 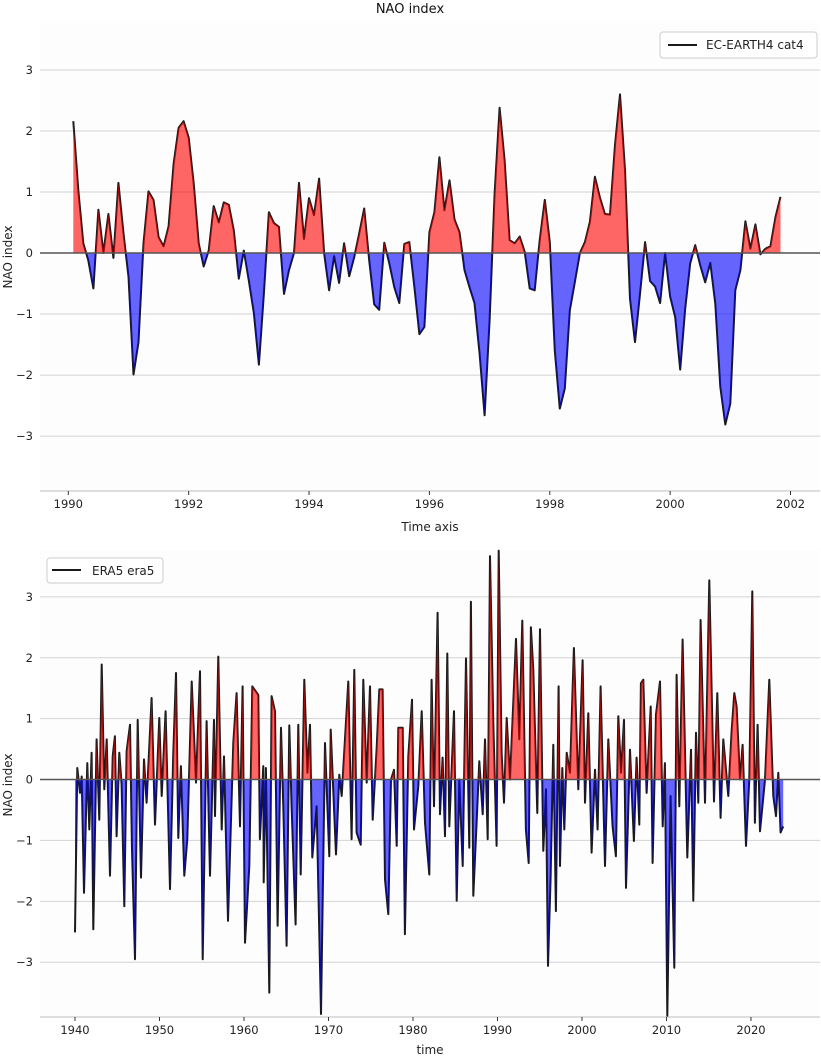 I want to click on top-ytick-label: 3, so click(x=29, y=70).